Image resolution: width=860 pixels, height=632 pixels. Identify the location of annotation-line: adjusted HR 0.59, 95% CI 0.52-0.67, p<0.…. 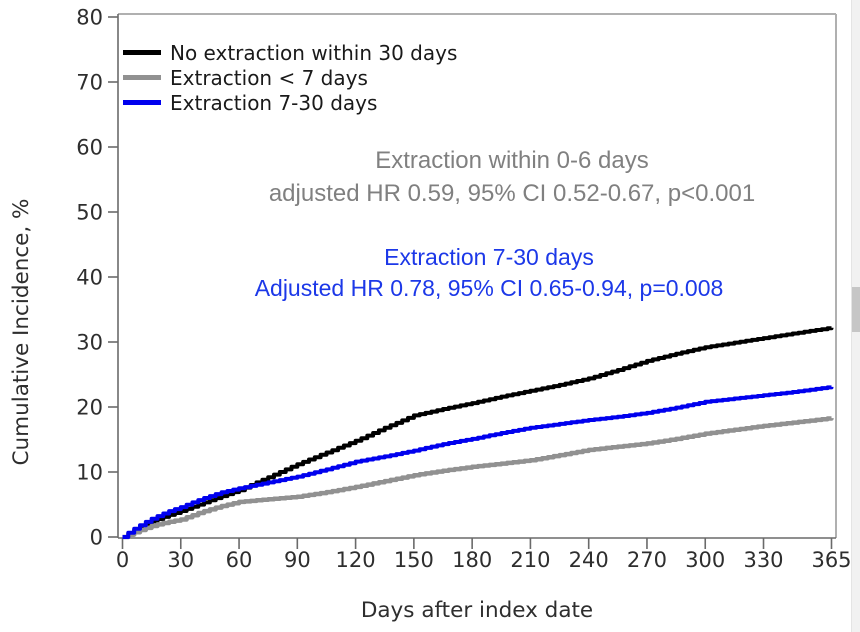
(512, 193).